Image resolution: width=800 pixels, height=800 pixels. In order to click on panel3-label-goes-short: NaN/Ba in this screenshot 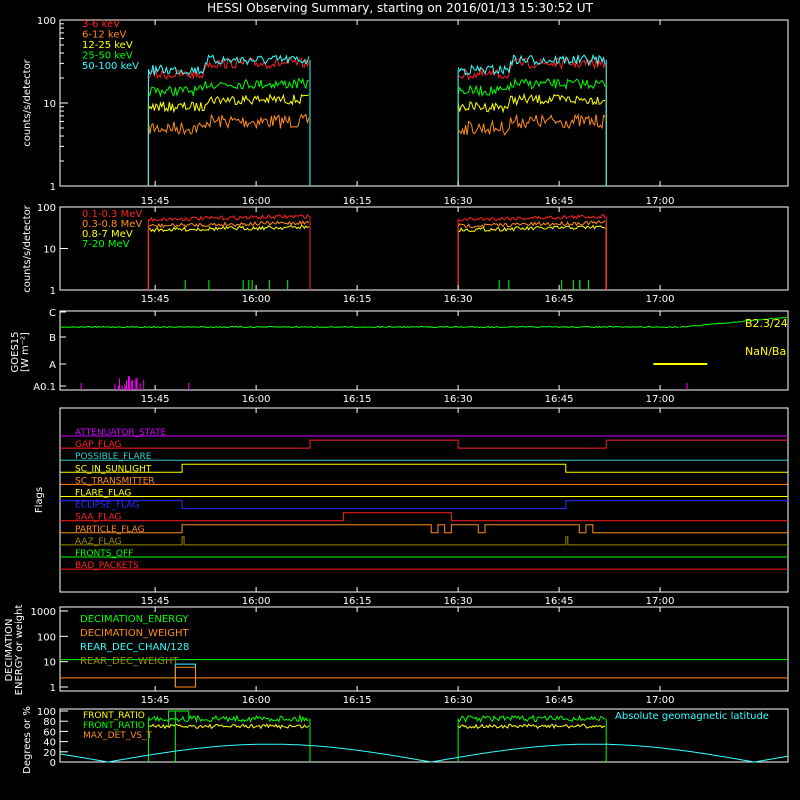, I will do `click(765, 351)`.